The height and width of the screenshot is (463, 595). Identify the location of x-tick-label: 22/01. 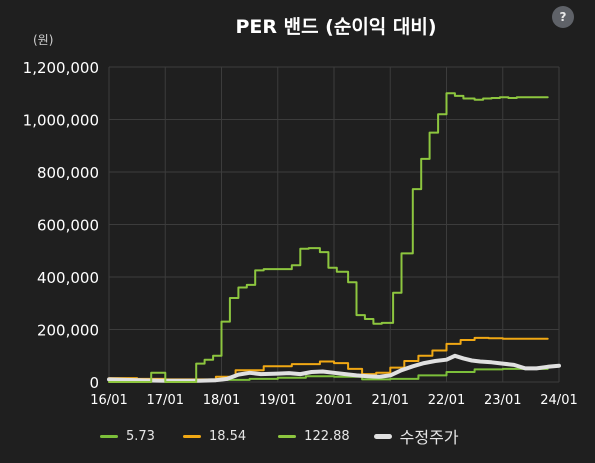
(446, 400).